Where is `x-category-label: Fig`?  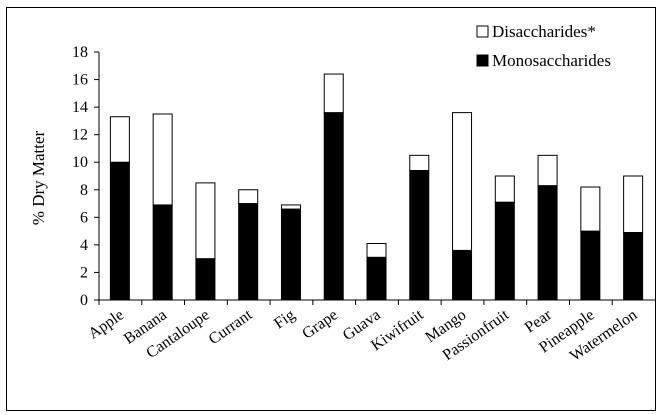 x-category-label: Fig is located at coordinates (284, 319).